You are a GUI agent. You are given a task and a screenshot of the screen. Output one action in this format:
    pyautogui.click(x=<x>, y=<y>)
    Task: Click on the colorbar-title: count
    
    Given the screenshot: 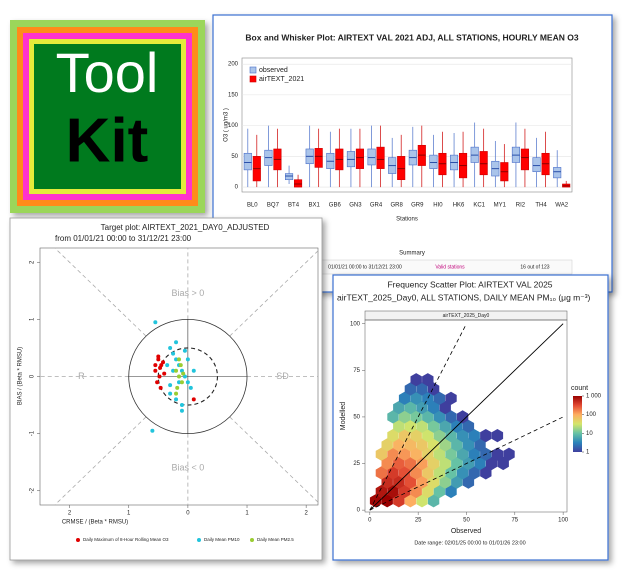 What is the action you would take?
    pyautogui.click(x=579, y=388)
    